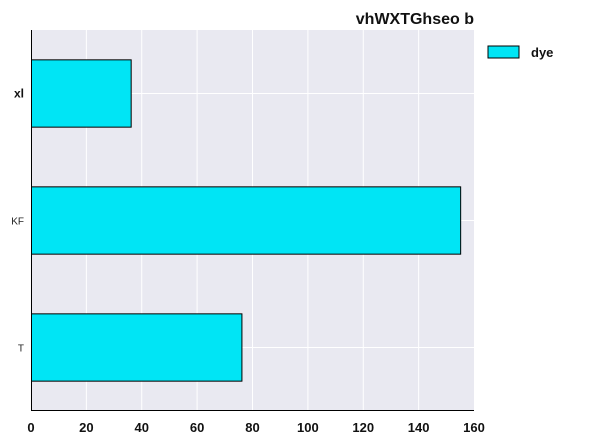 This screenshot has height=444, width=592. Describe the element at coordinates (137, 347) in the screenshot. I see `bar-T` at that location.